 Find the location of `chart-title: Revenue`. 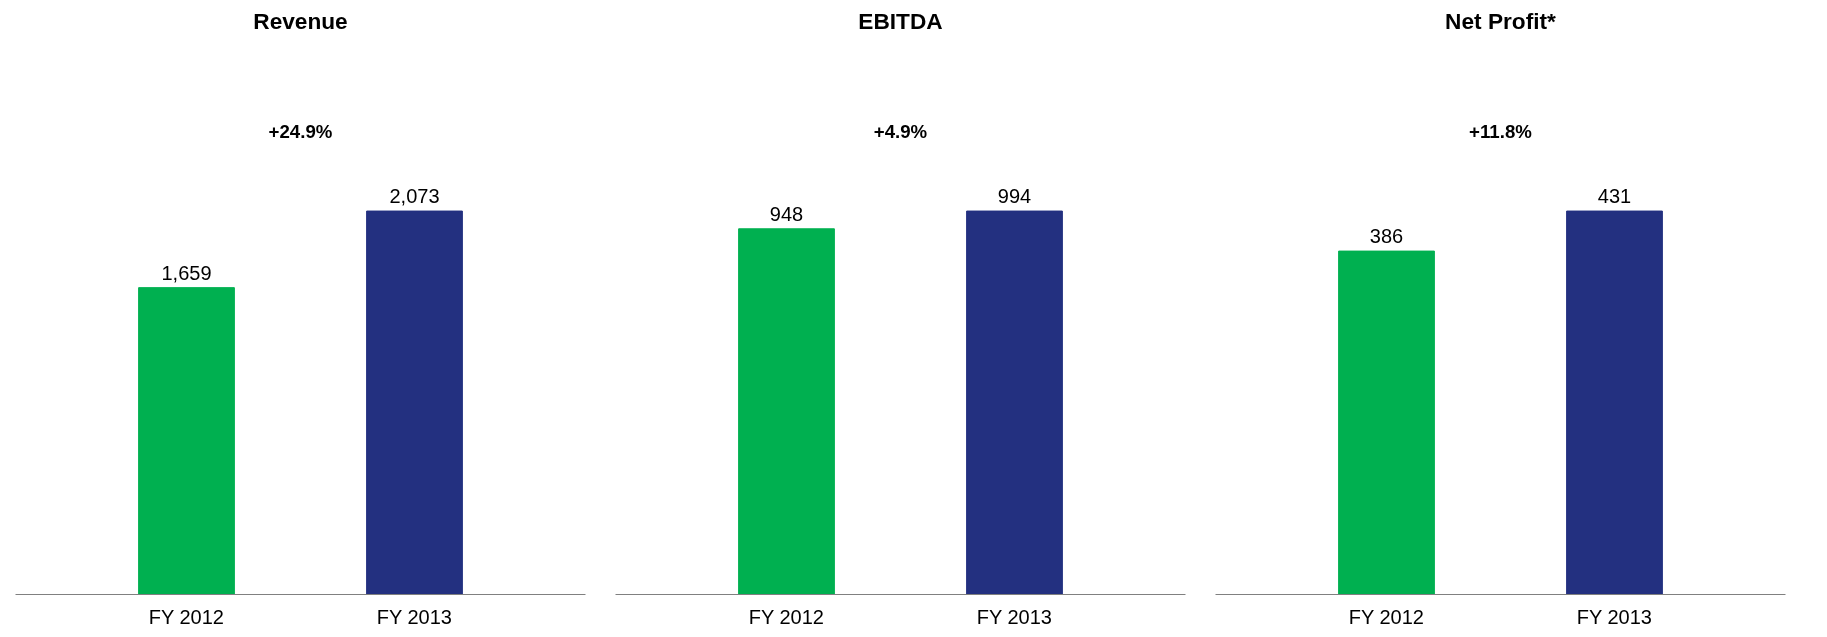

chart-title: Revenue is located at coordinates (300, 20).